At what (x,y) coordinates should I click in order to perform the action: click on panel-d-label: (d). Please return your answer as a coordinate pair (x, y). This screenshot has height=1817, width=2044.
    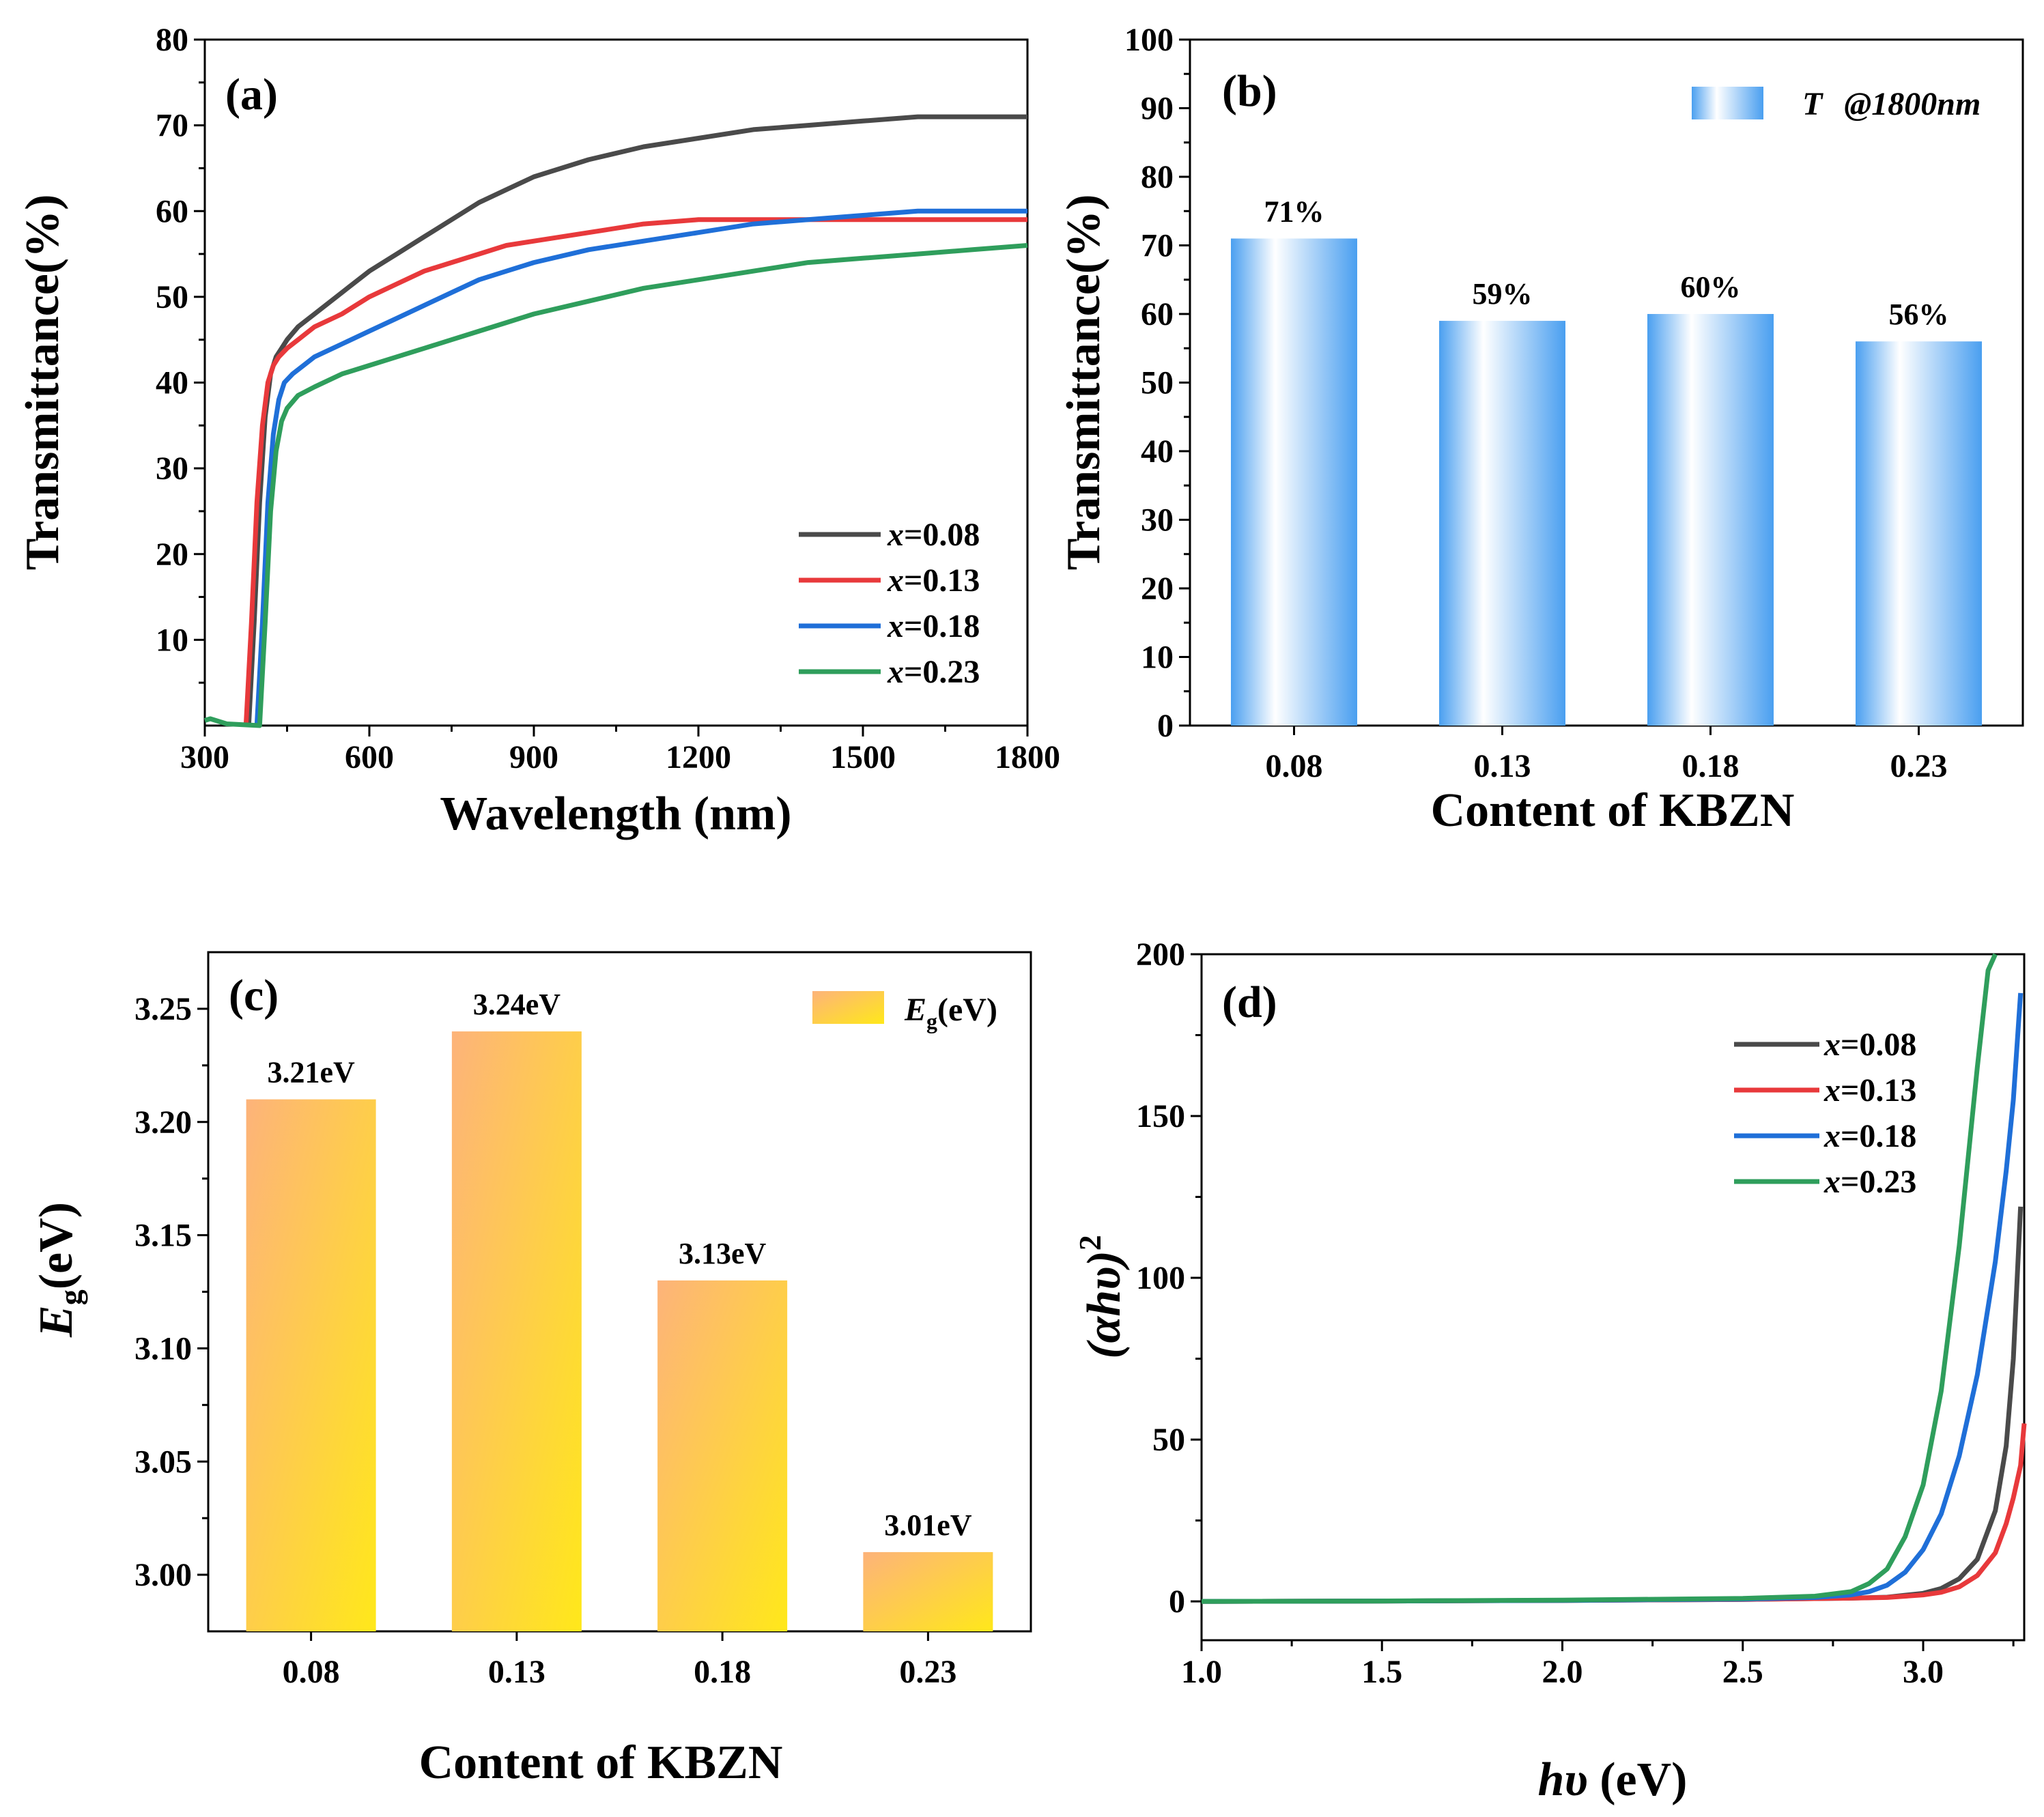
    Looking at the image, I should click on (1249, 1002).